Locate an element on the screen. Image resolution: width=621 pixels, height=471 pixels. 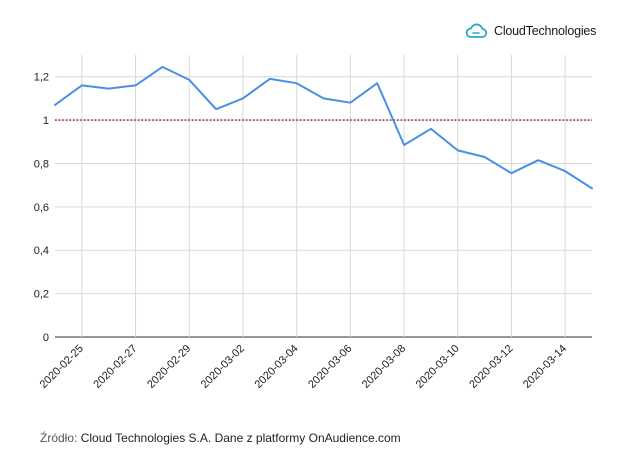
y-axis-tick-labels: 0 0,2 0,4 0,6 0,8 1 1,2 is located at coordinates (41, 208).